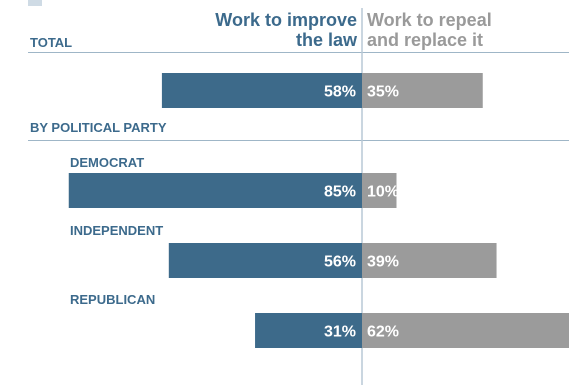 The height and width of the screenshot is (385, 569). I want to click on legend-repeal-line1: Work to repeal, so click(429, 20).